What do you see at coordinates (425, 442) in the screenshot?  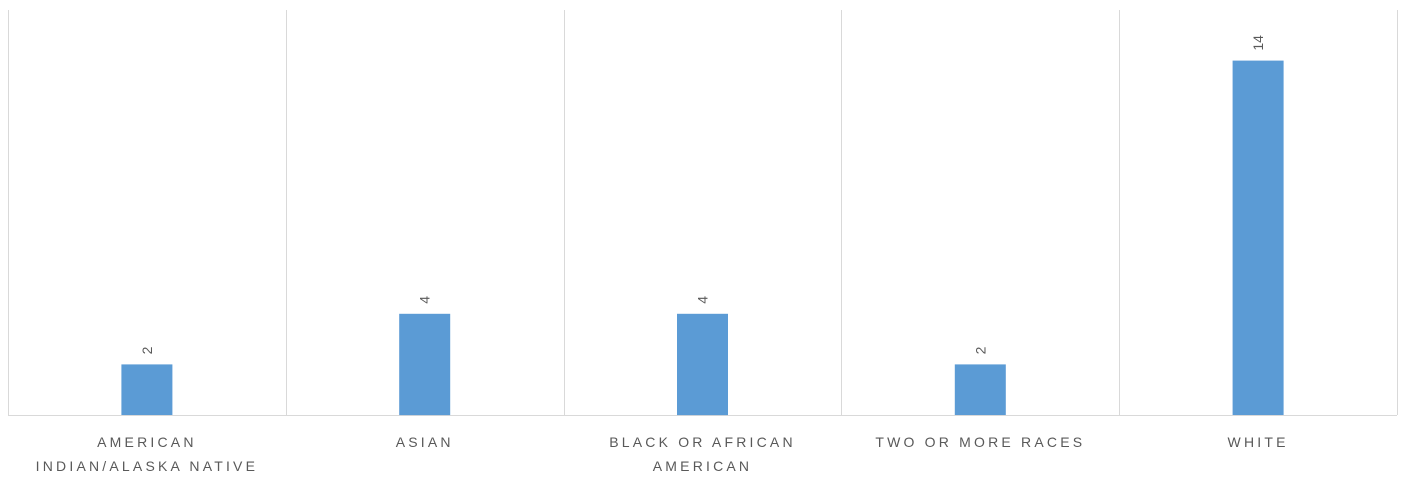 I see `category-label: ASIAN` at bounding box center [425, 442].